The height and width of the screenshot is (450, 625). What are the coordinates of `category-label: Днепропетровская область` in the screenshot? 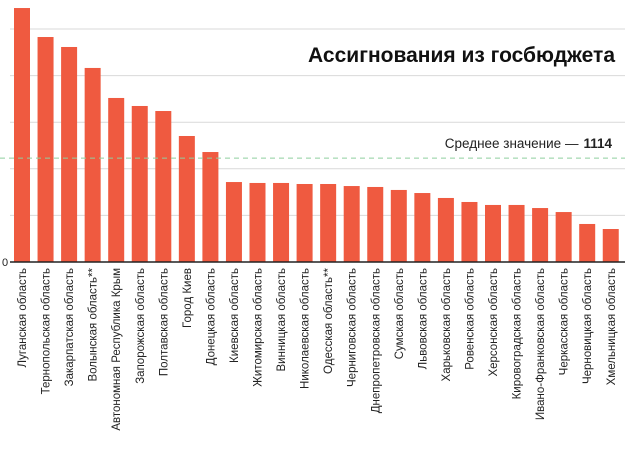 It's located at (376, 340).